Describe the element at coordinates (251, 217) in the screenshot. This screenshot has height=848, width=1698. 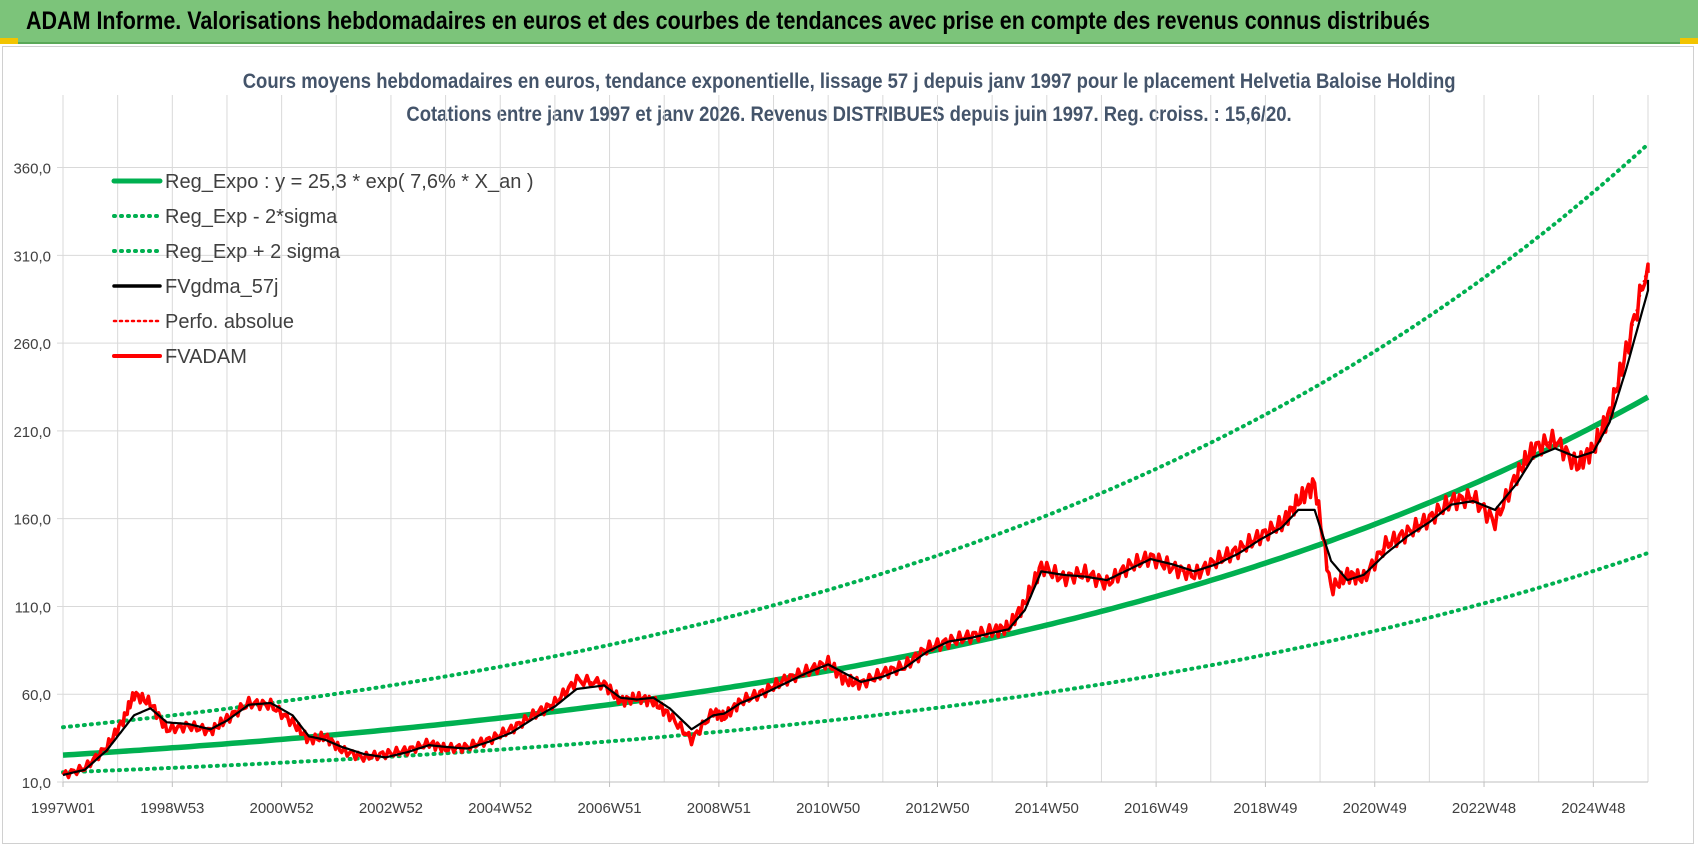
I see `legend-label: Reg_Exp - 2*sigma` at that location.